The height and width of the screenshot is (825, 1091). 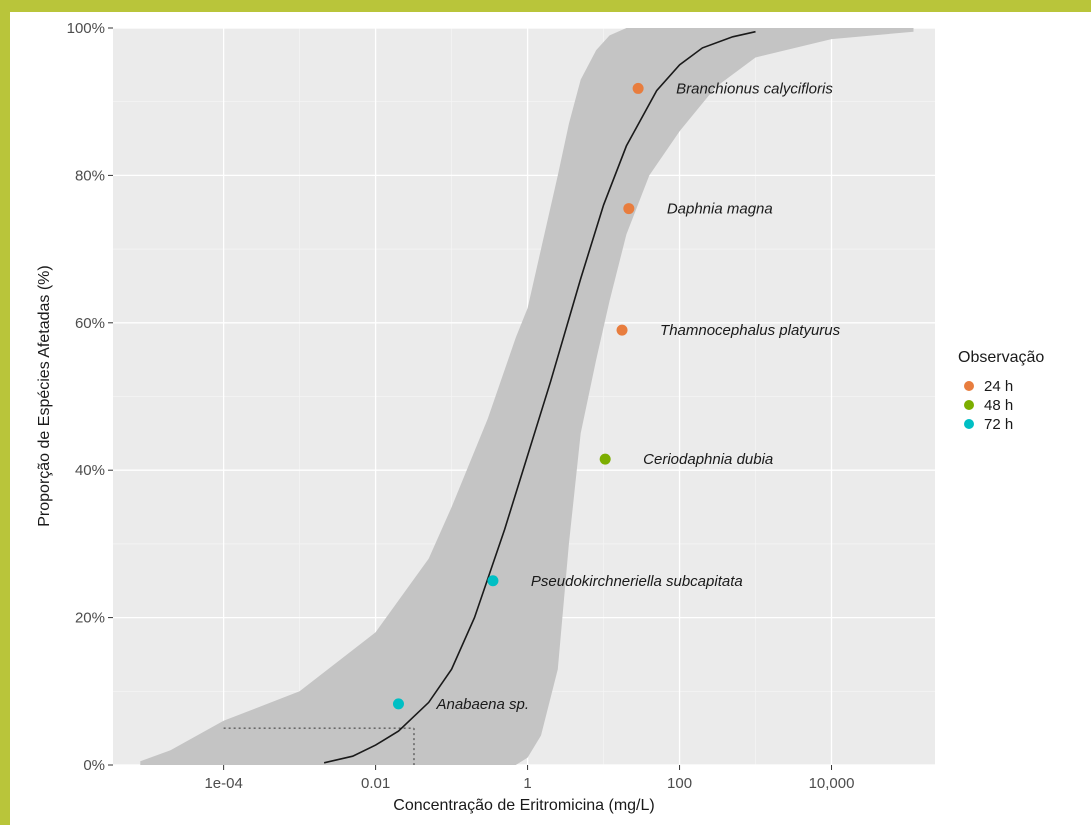 I want to click on x-tick-label: 0.01, so click(x=375, y=783).